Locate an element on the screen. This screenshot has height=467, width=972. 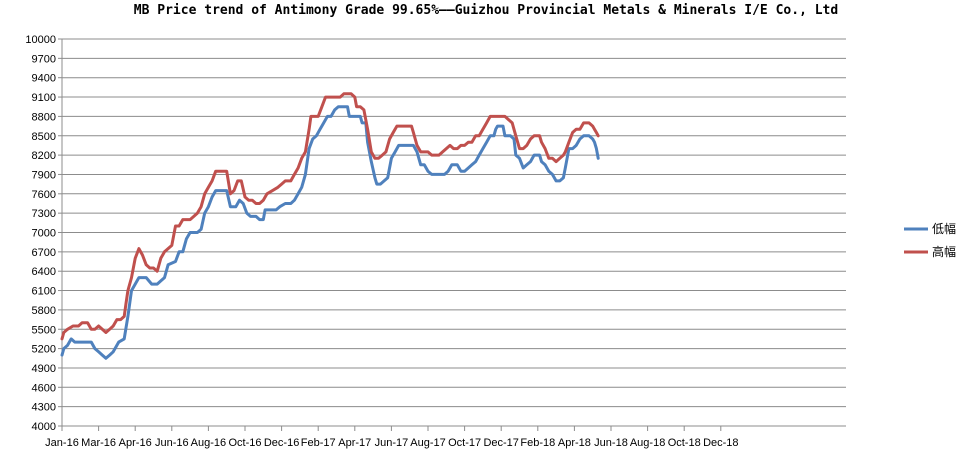
x-tick-label: Aug-16 is located at coordinates (208, 443).